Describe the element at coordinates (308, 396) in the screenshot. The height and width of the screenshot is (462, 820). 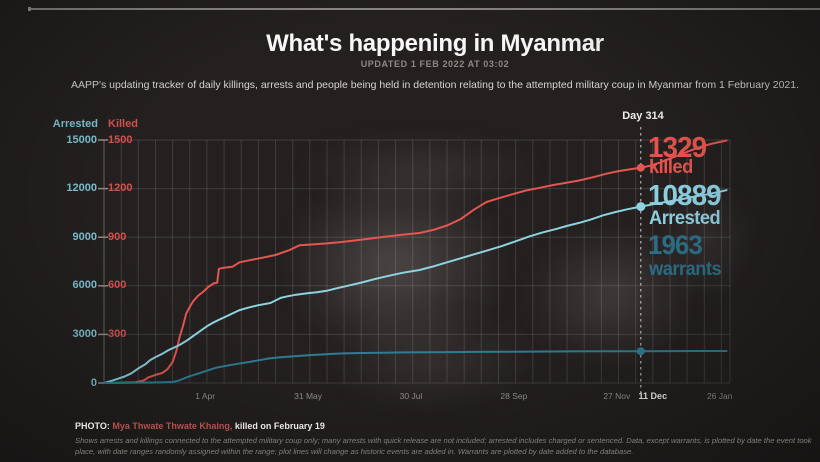
I see `x-tick-31-may: 31 May` at that location.